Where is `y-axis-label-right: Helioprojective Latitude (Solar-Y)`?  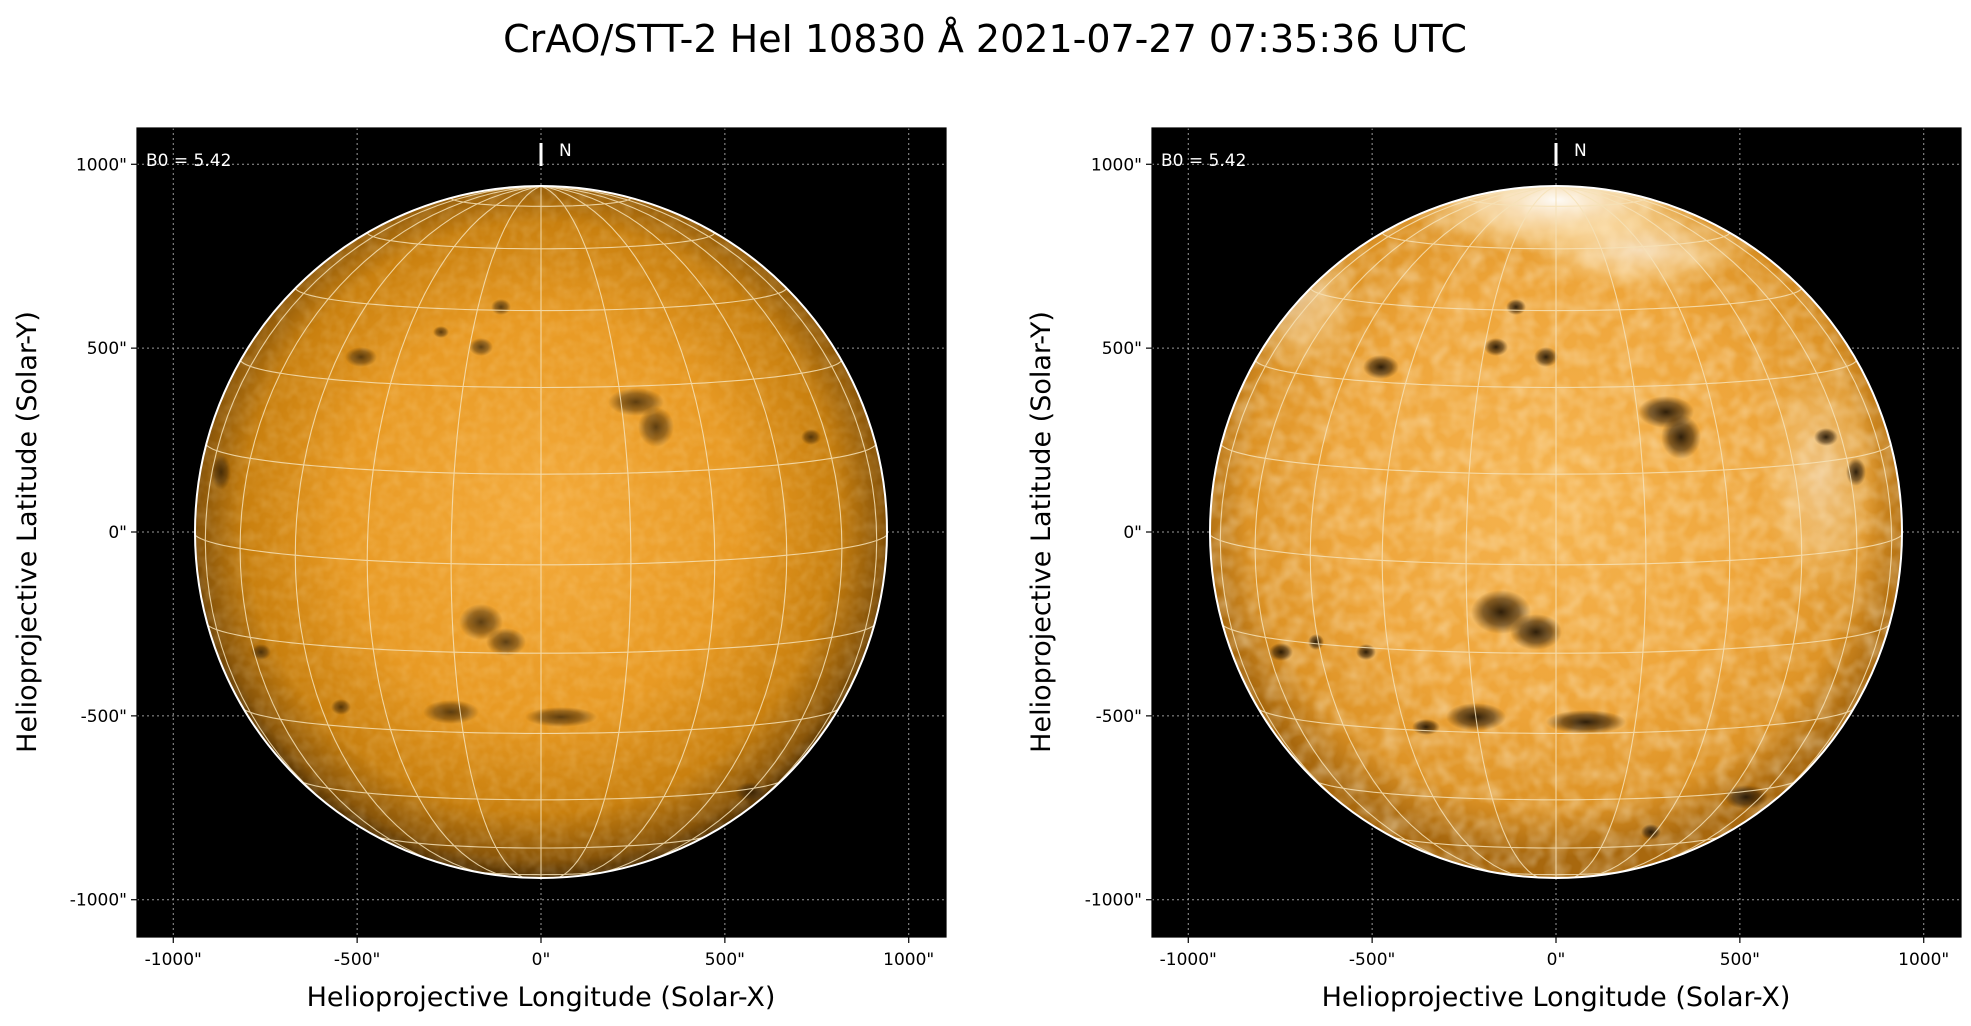 y-axis-label-right: Helioprojective Latitude (Solar-Y) is located at coordinates (1041, 532).